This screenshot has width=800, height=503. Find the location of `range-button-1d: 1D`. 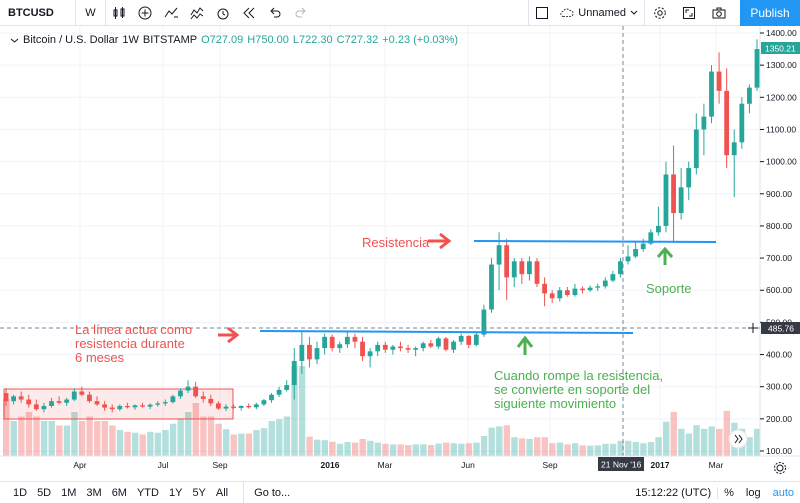

range-button-1d: 1D is located at coordinates (20, 492).